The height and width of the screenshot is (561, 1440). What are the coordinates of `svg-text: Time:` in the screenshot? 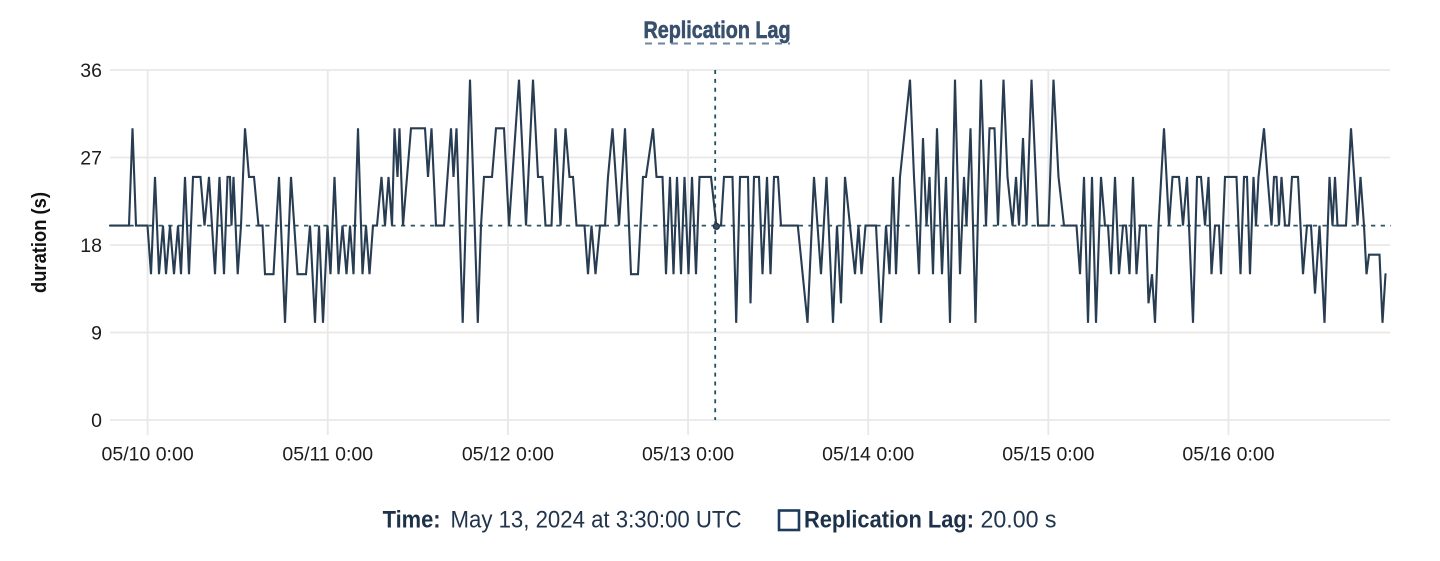 It's located at (412, 520).